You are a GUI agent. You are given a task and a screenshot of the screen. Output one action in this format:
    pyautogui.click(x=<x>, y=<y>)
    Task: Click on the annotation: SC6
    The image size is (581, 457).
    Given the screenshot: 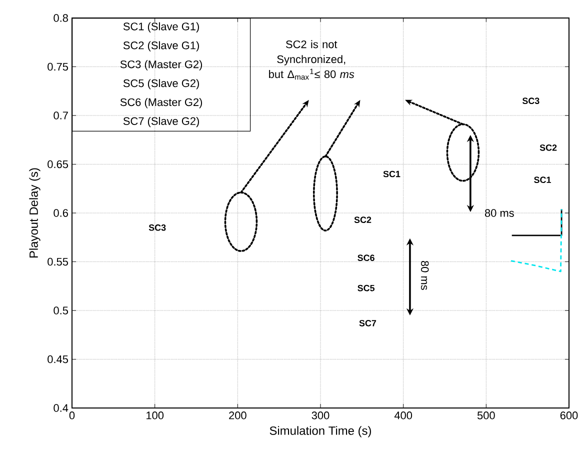 What is the action you would take?
    pyautogui.click(x=366, y=258)
    